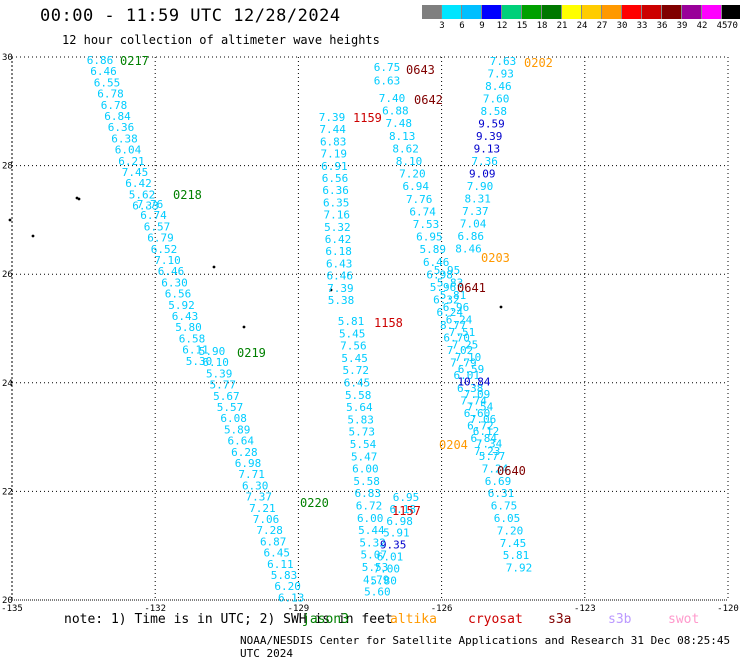 This screenshot has width=740, height=660. What do you see at coordinates (287, 586) in the screenshot?
I see `wave-height-value: 6.20` at bounding box center [287, 586].